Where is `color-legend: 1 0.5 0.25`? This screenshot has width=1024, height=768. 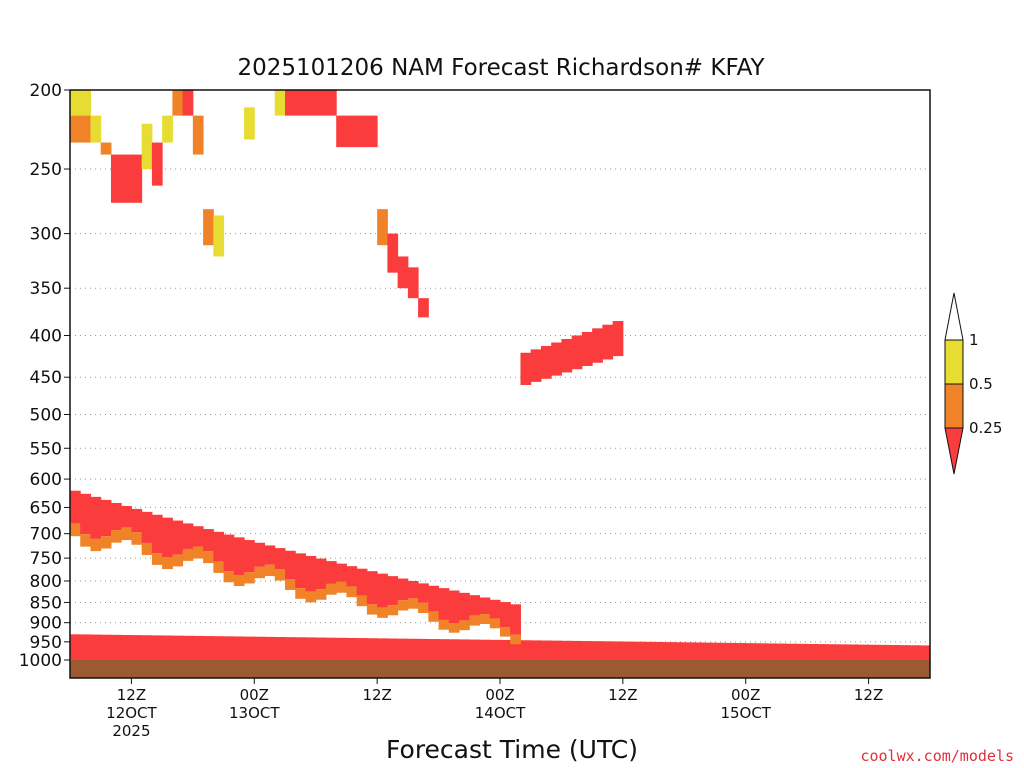
color-legend: 1 0.5 0.25 is located at coordinates (973, 383).